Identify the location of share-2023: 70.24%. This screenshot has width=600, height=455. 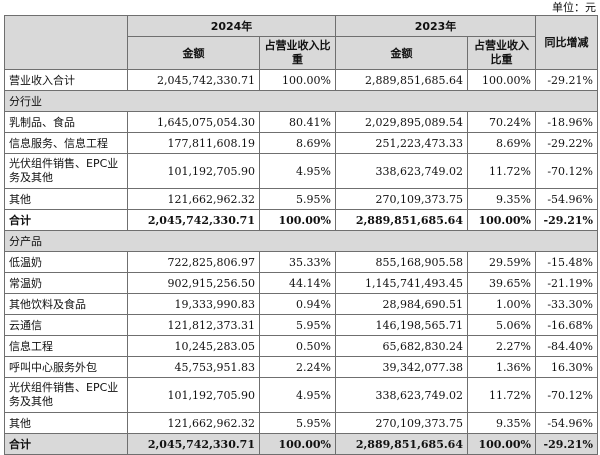
(501, 122).